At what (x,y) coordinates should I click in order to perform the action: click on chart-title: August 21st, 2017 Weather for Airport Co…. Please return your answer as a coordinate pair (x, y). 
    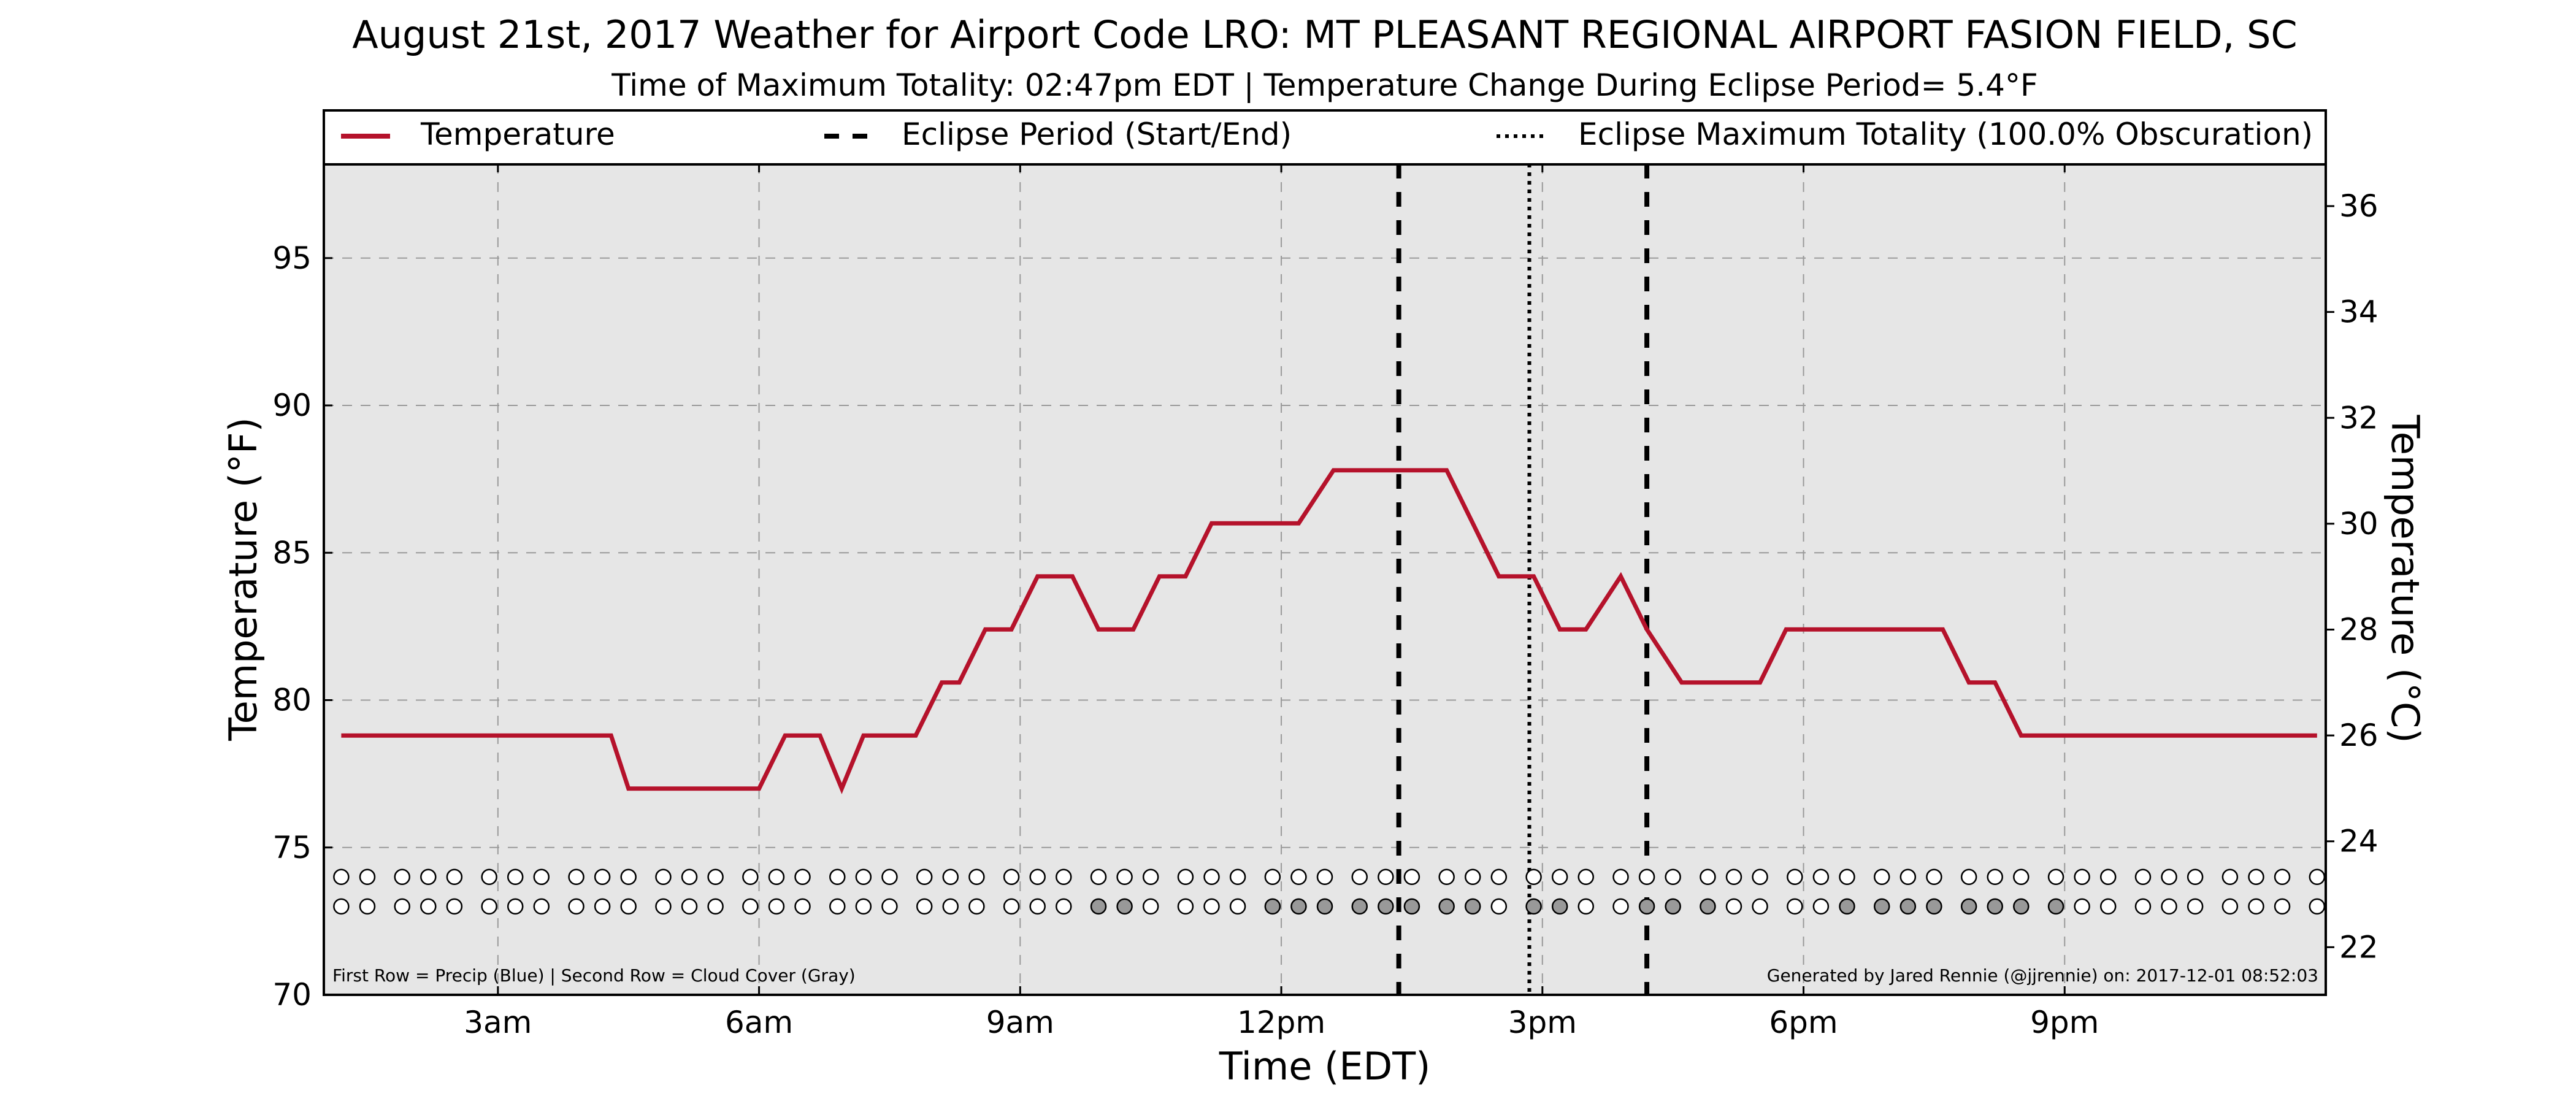
    Looking at the image, I should click on (1324, 34).